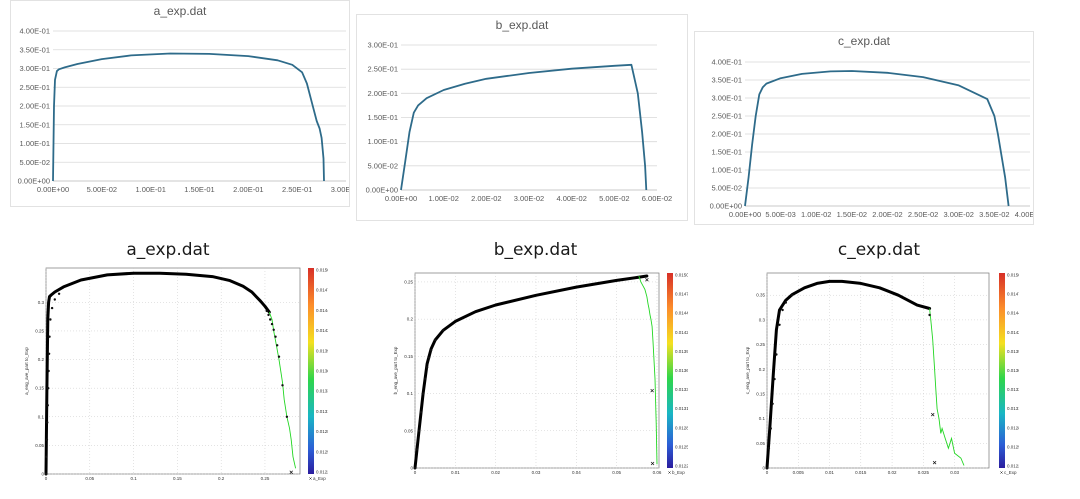 Image resolution: width=1080 pixels, height=499 pixels. I want to click on colorbar-tick-label: 0.01311, so click(681, 408).